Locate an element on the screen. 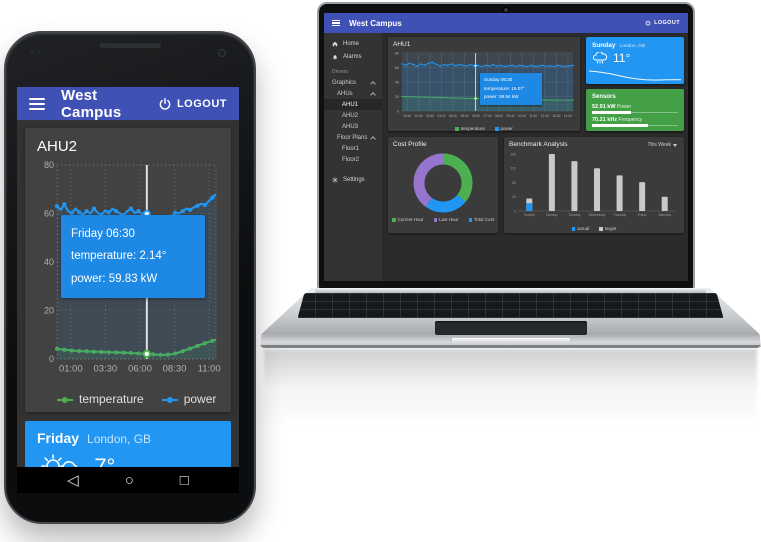 The image size is (761, 542). sidebar-item-floor-plans: Floor Plans is located at coordinates (353, 137).